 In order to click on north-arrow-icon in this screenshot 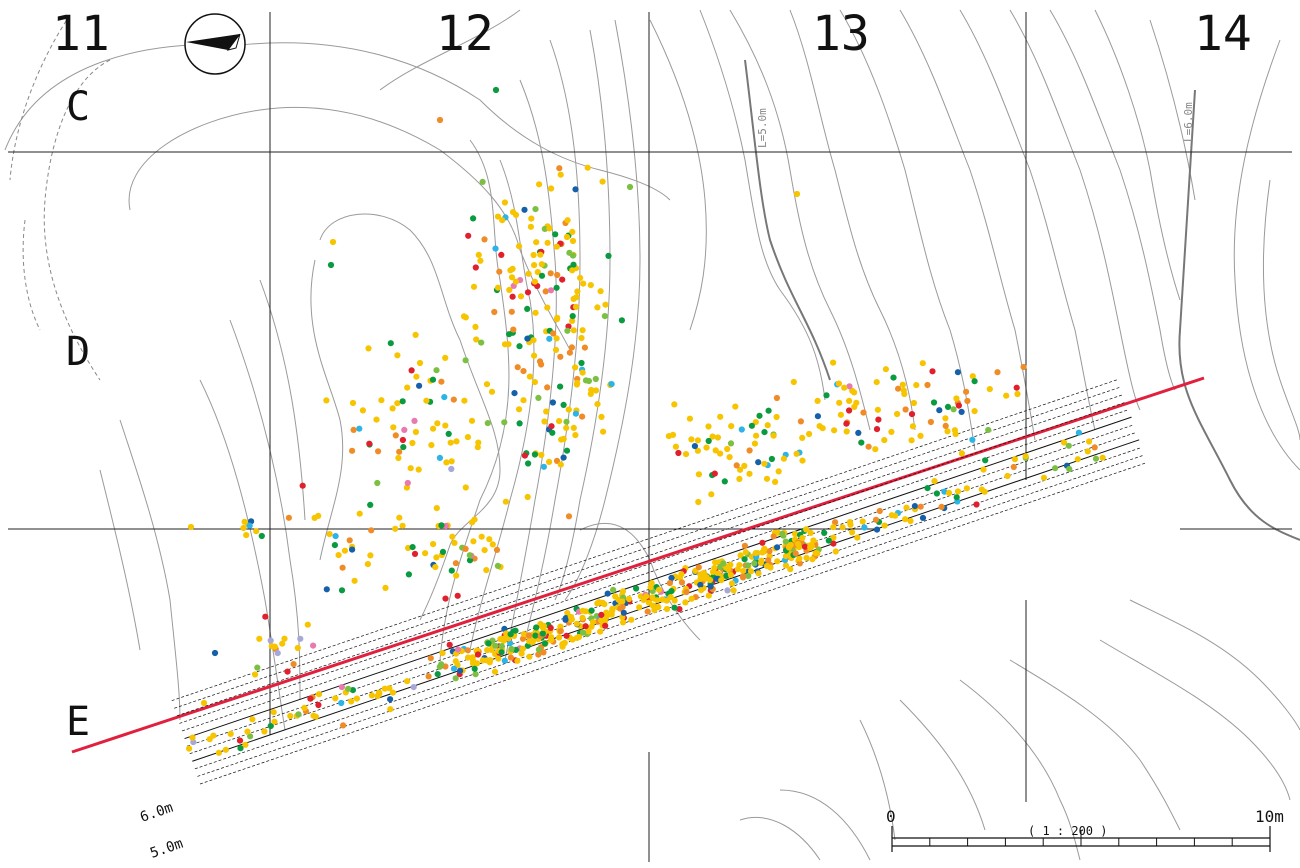, I will do `click(215, 44)`.